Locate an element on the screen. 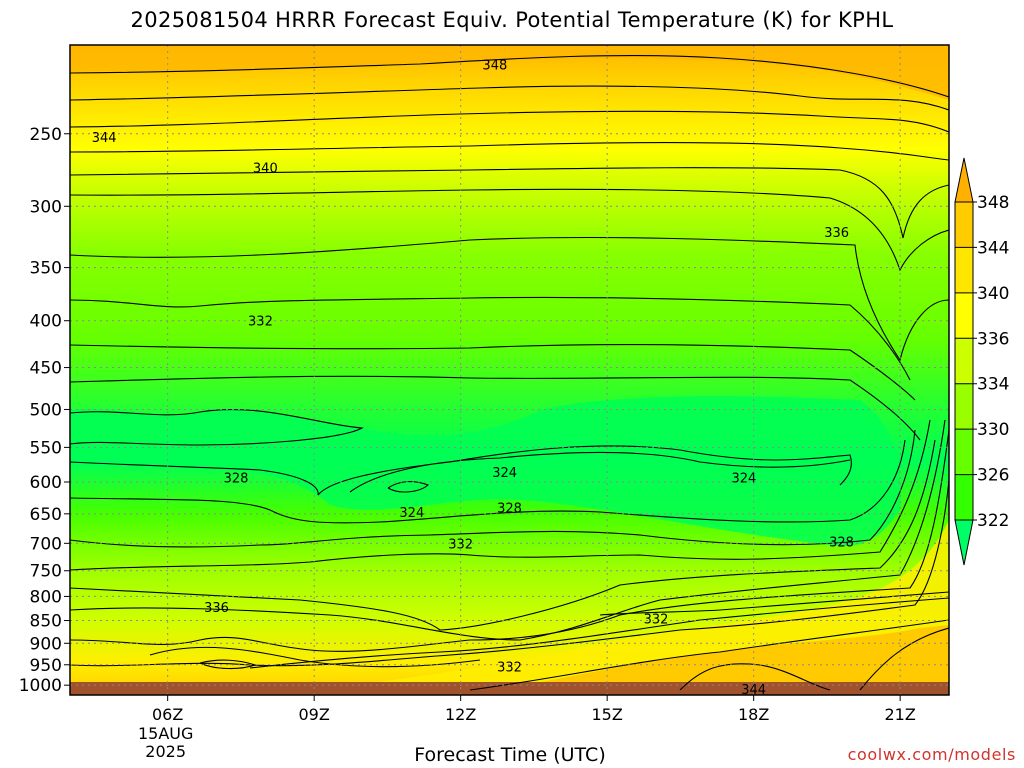  y-tick-label: 300 is located at coordinates (46, 207).